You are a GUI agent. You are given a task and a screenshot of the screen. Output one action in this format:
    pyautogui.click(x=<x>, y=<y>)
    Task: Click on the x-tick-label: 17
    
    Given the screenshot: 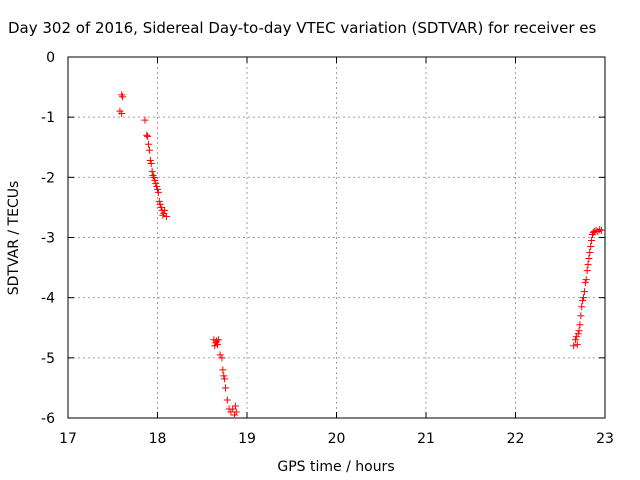 What is the action you would take?
    pyautogui.click(x=68, y=439)
    